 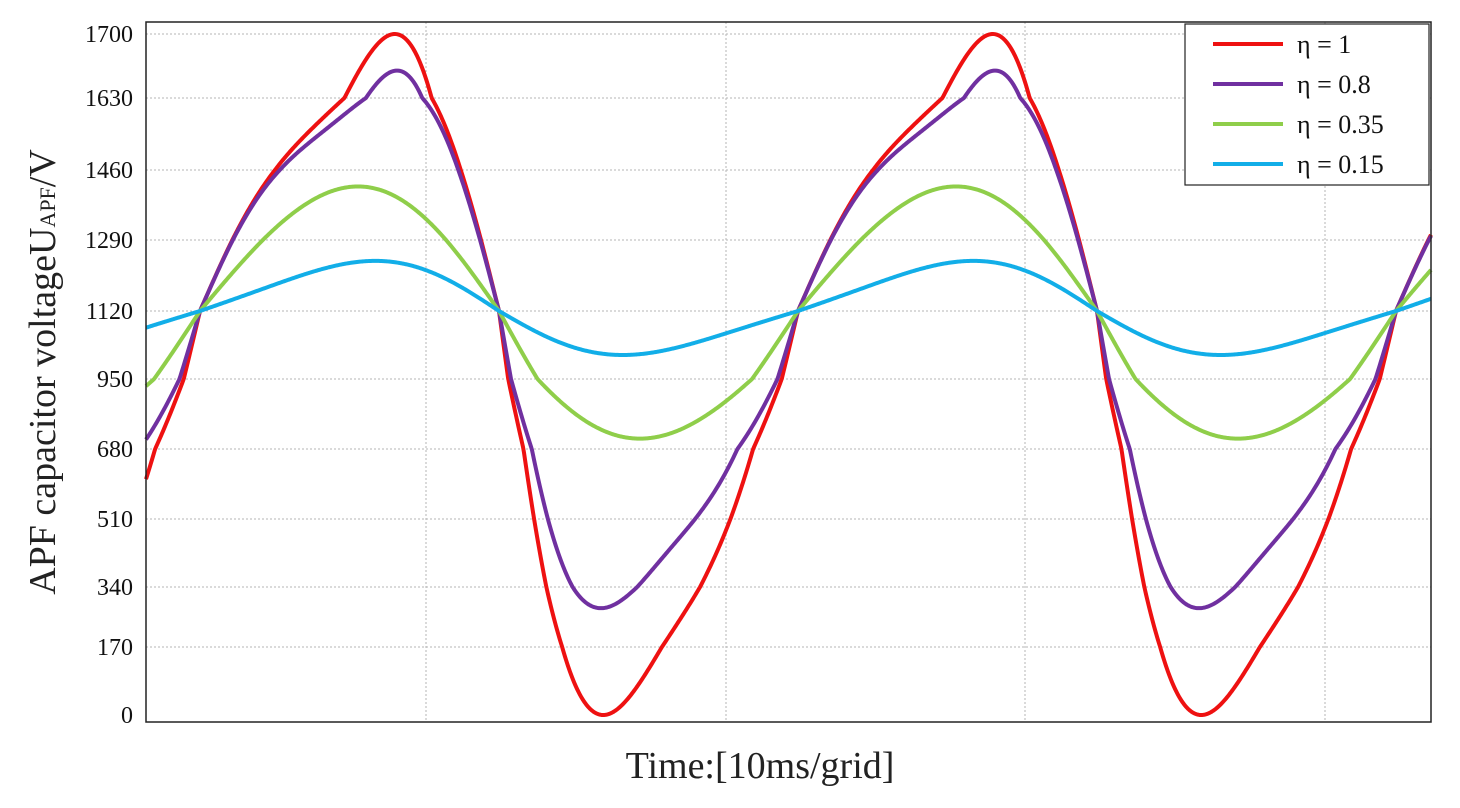 I want to click on legend-label: η = 0.8, so click(x=1334, y=84).